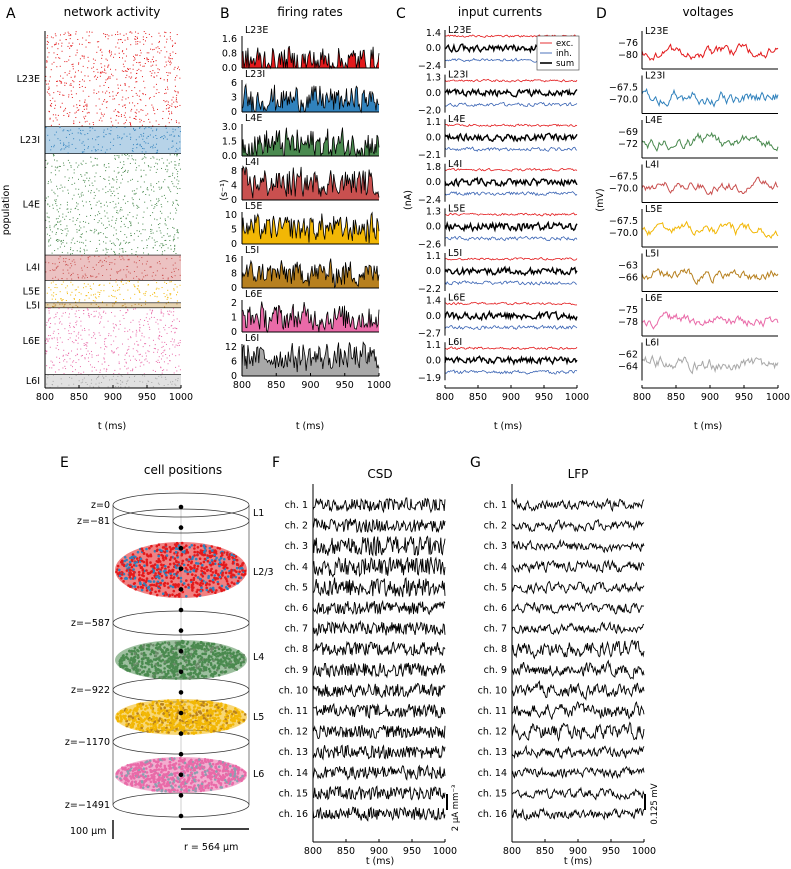  What do you see at coordinates (628, 55) in the screenshot?
I see `voltage-y-tick-label: −80` at bounding box center [628, 55].